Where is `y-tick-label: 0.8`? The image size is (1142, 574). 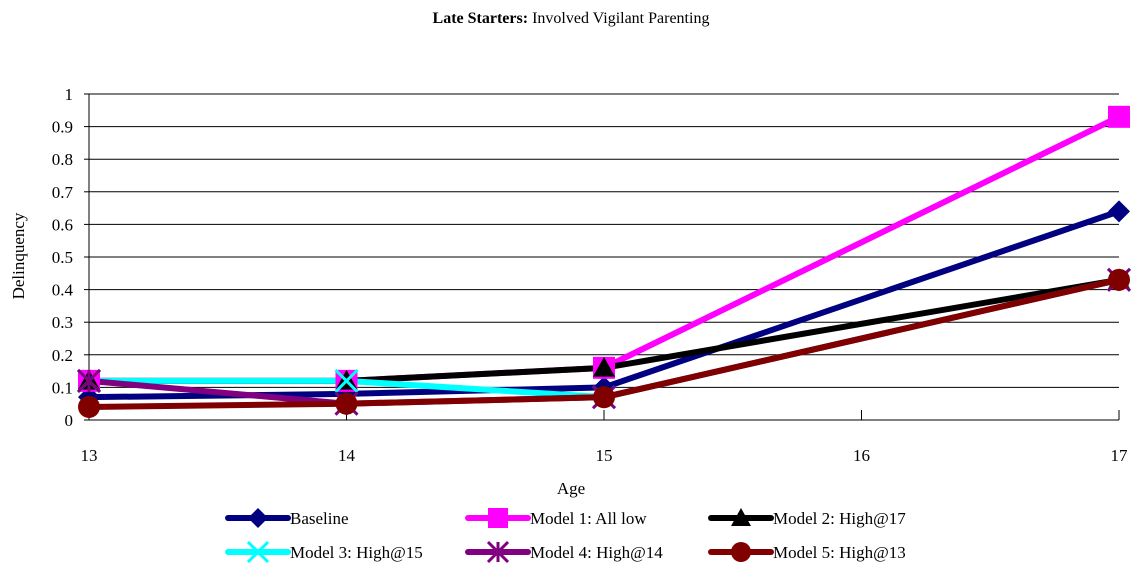 y-tick-label: 0.8 is located at coordinates (62, 159).